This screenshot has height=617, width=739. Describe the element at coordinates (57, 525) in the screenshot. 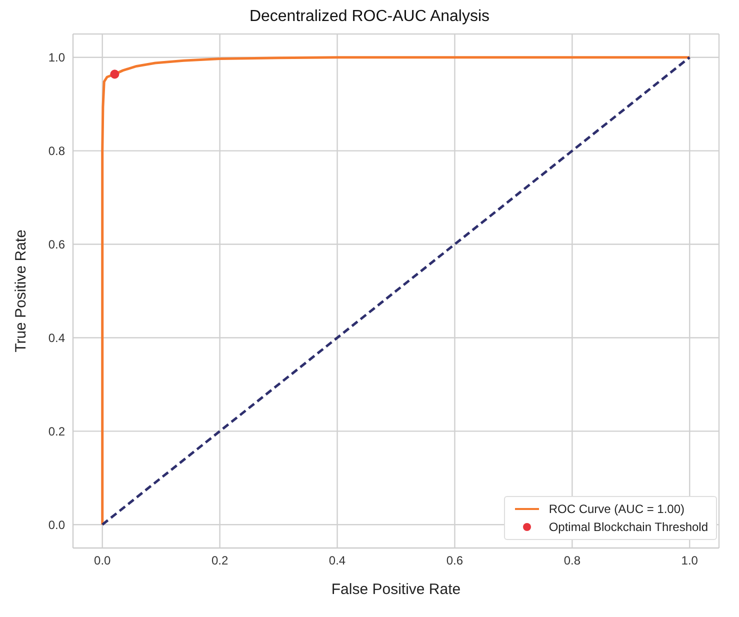

I see `y-tick-label: 0.0` at that location.